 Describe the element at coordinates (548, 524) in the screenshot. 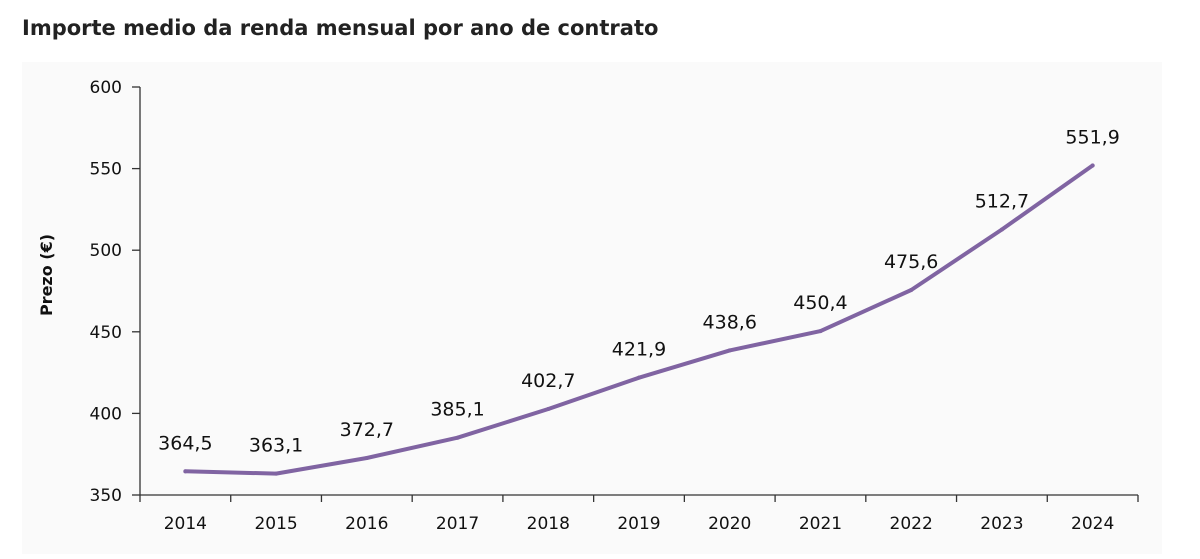

I see `x-tick-label: 2018` at that location.